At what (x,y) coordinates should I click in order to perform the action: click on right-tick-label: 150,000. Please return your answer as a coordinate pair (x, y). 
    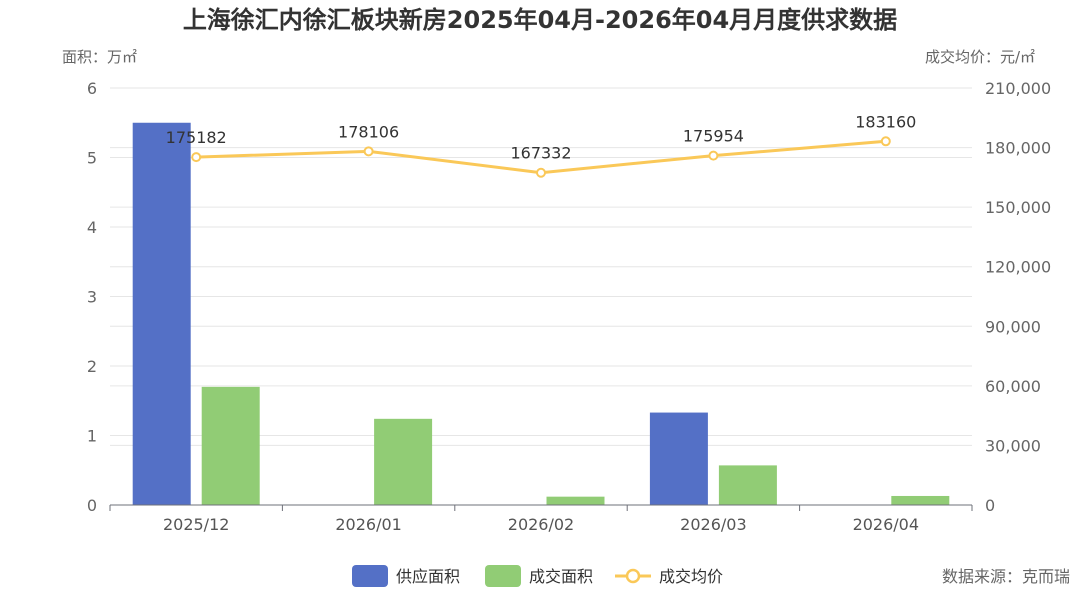
    Looking at the image, I should click on (1018, 207).